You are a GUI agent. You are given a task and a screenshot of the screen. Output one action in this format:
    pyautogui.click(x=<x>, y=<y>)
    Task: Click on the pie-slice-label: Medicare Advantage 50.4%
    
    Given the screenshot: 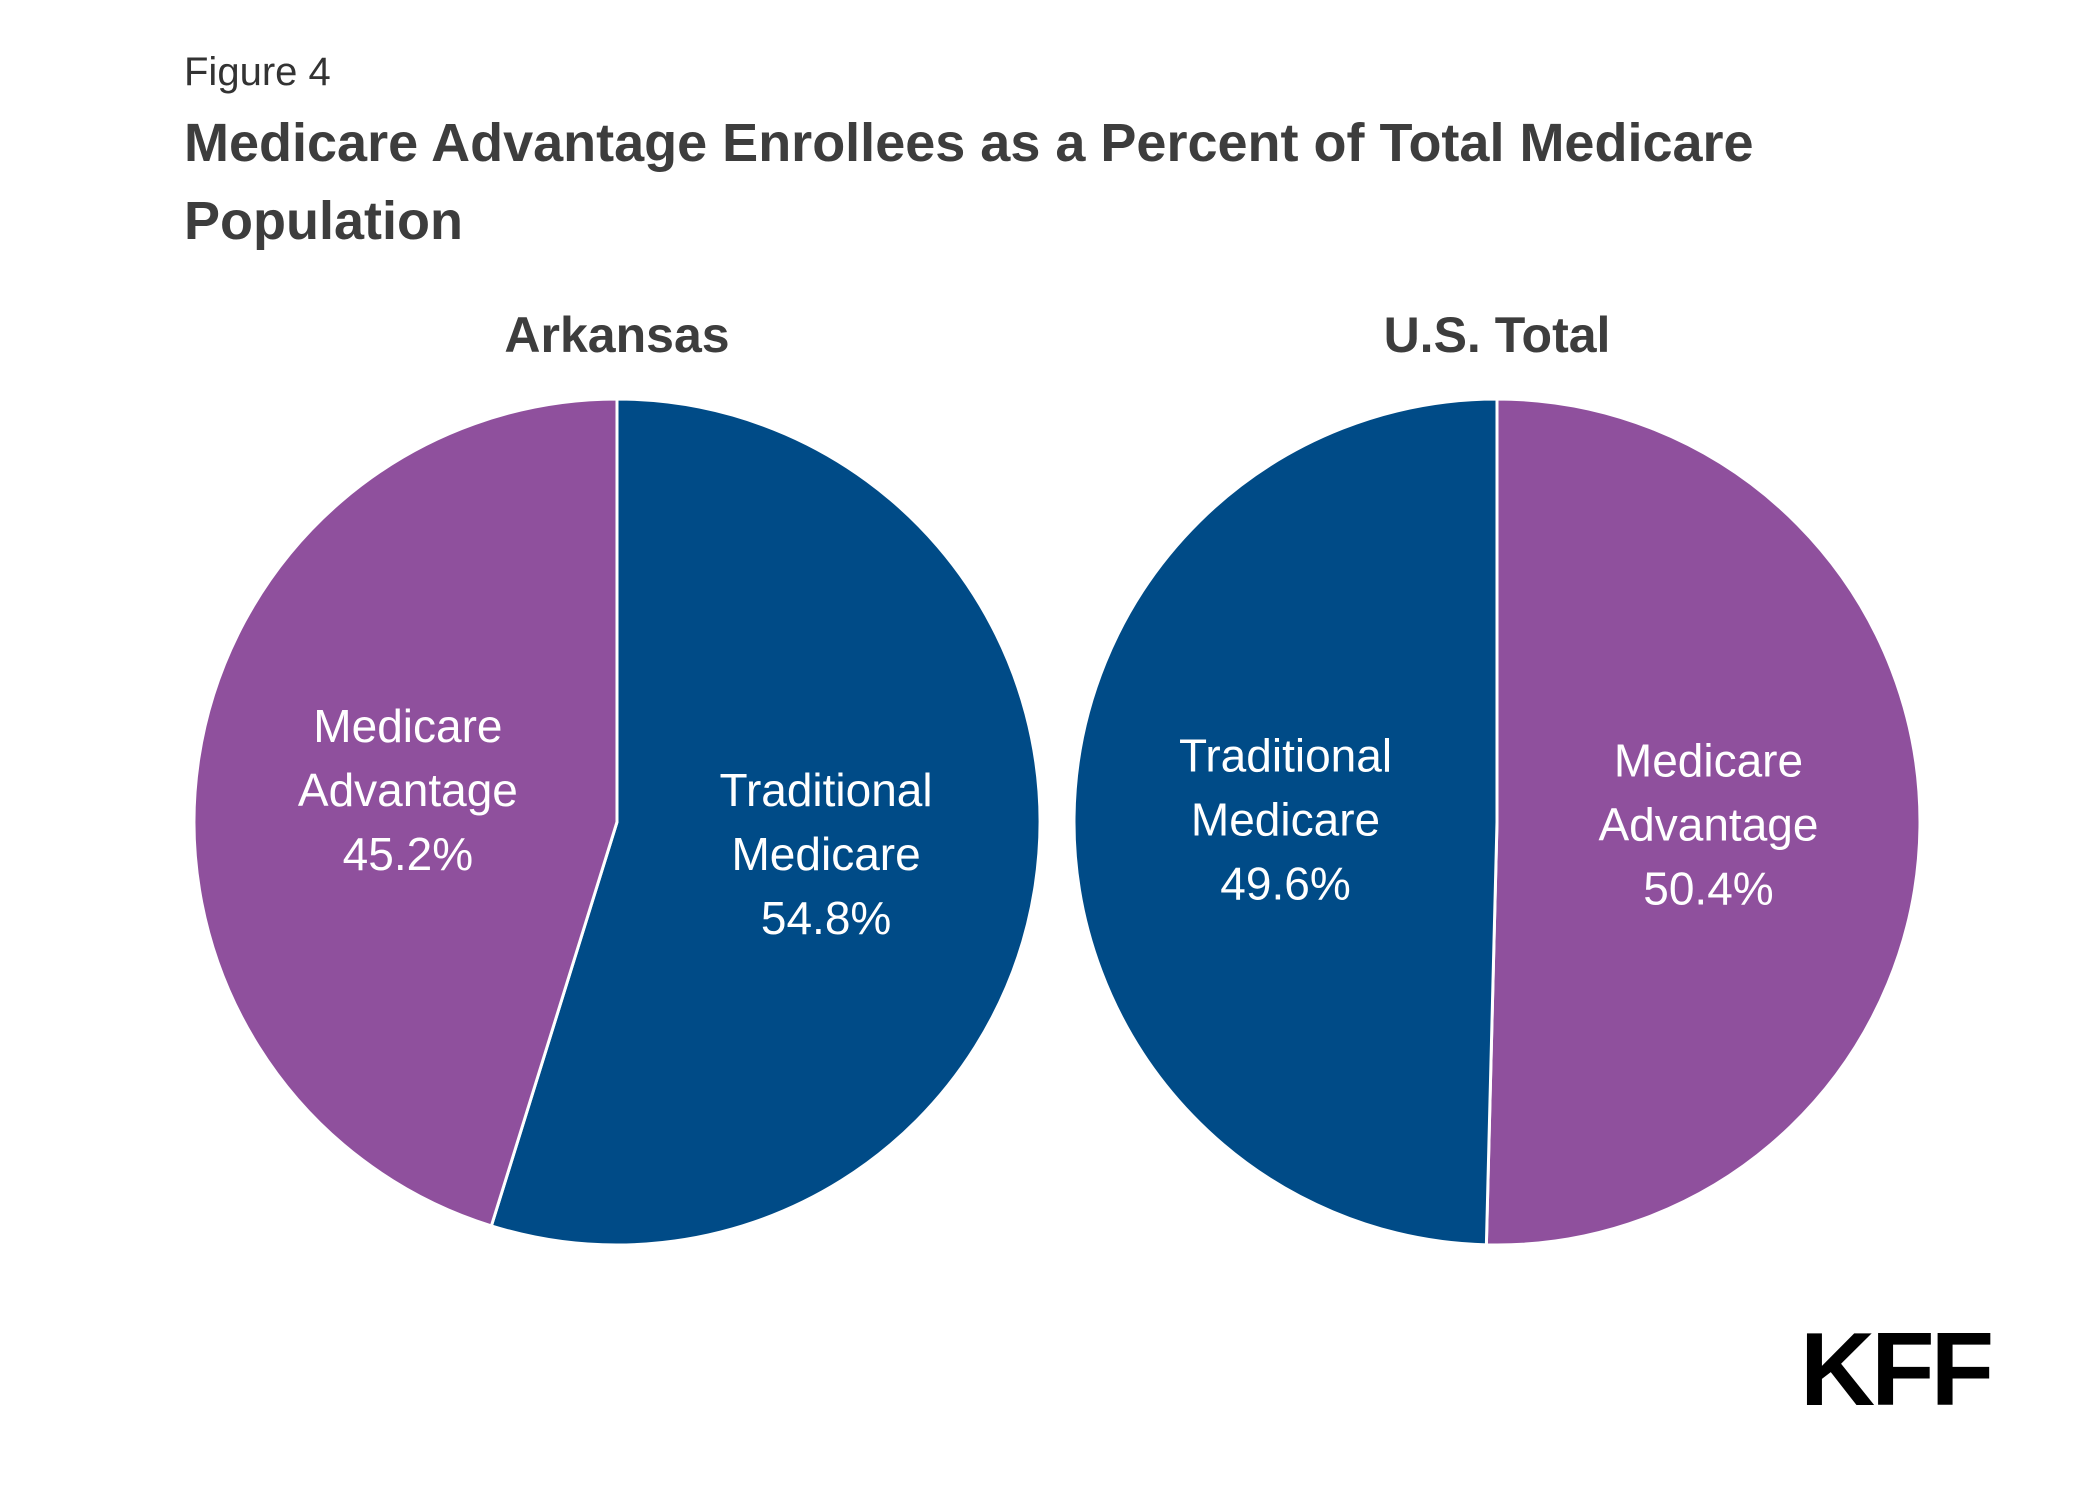 What is the action you would take?
    pyautogui.click(x=1708, y=825)
    